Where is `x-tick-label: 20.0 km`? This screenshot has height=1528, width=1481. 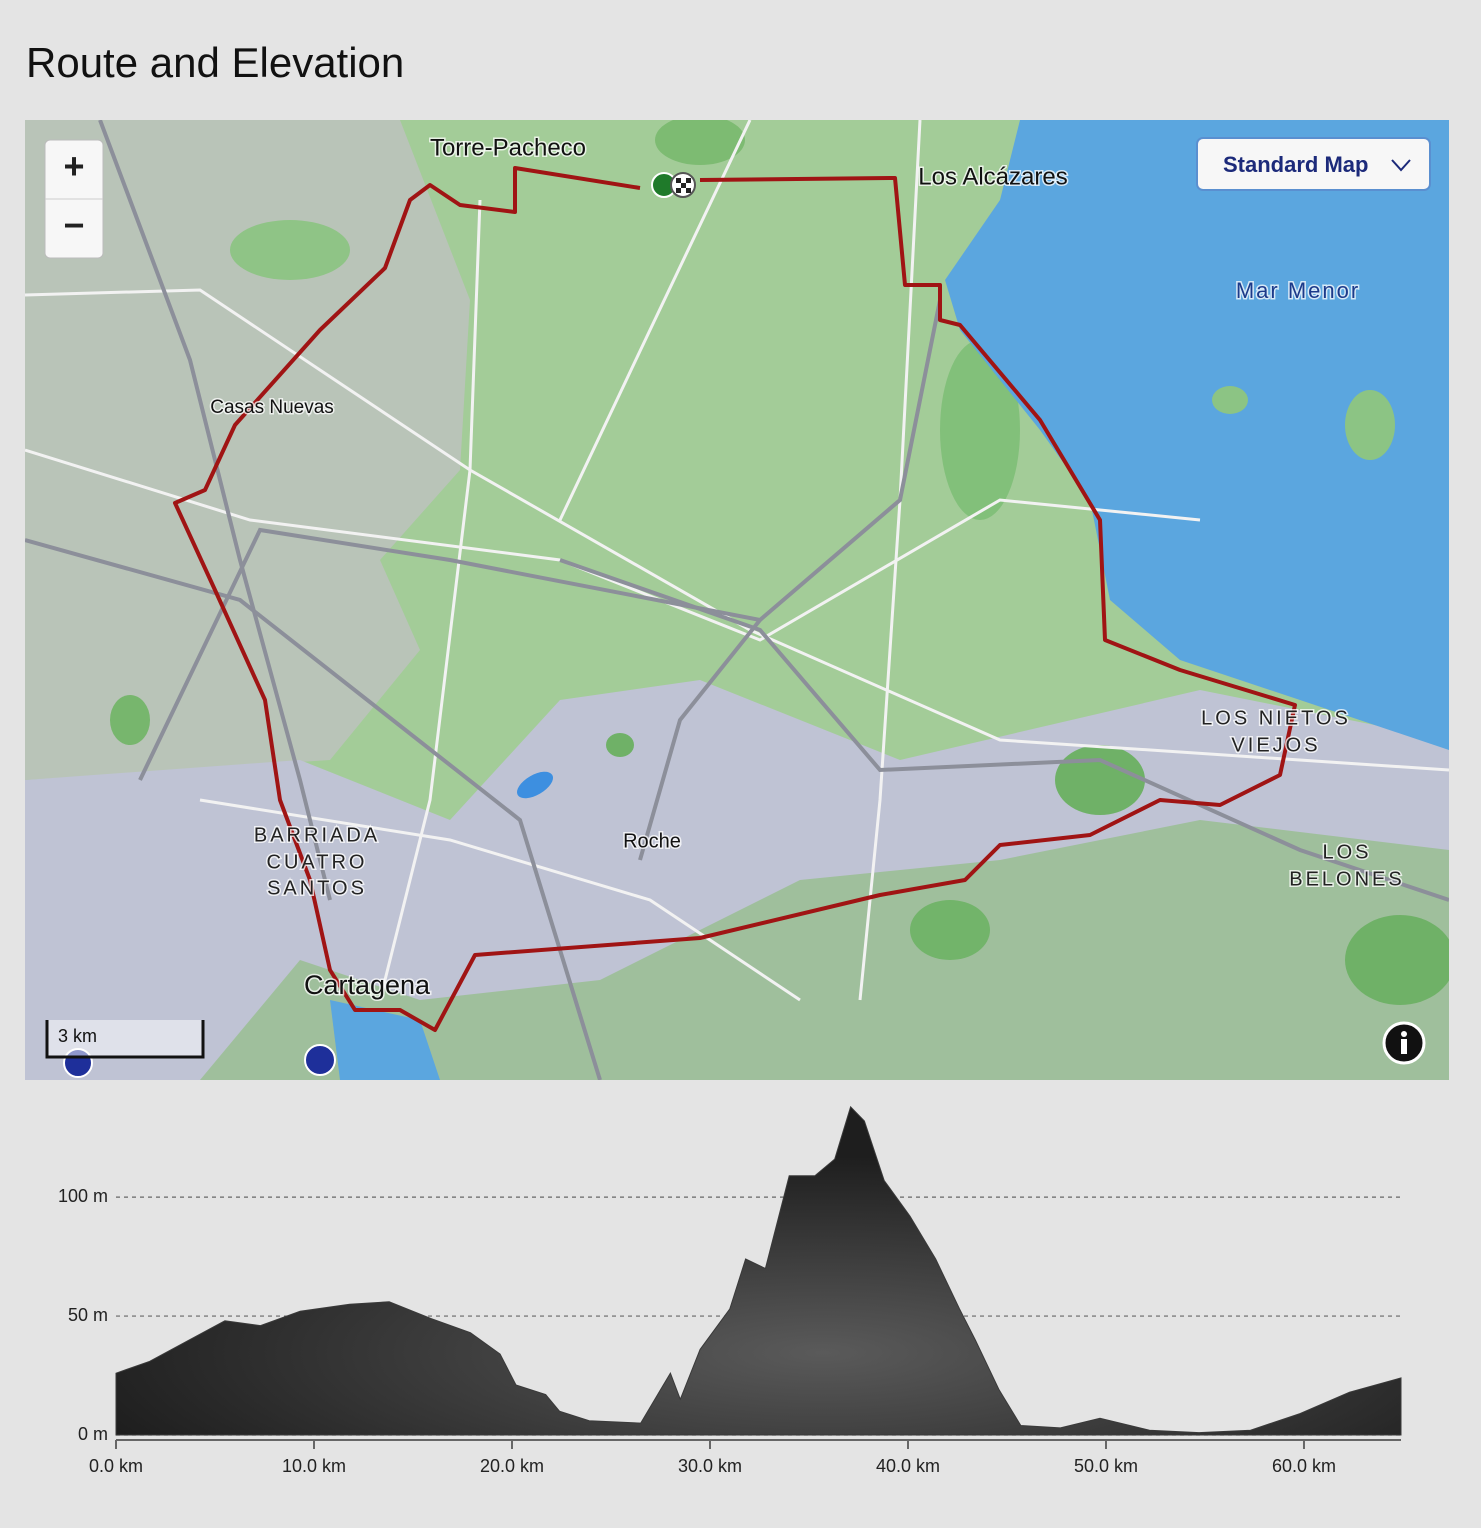 x-tick-label: 20.0 km is located at coordinates (512, 1466).